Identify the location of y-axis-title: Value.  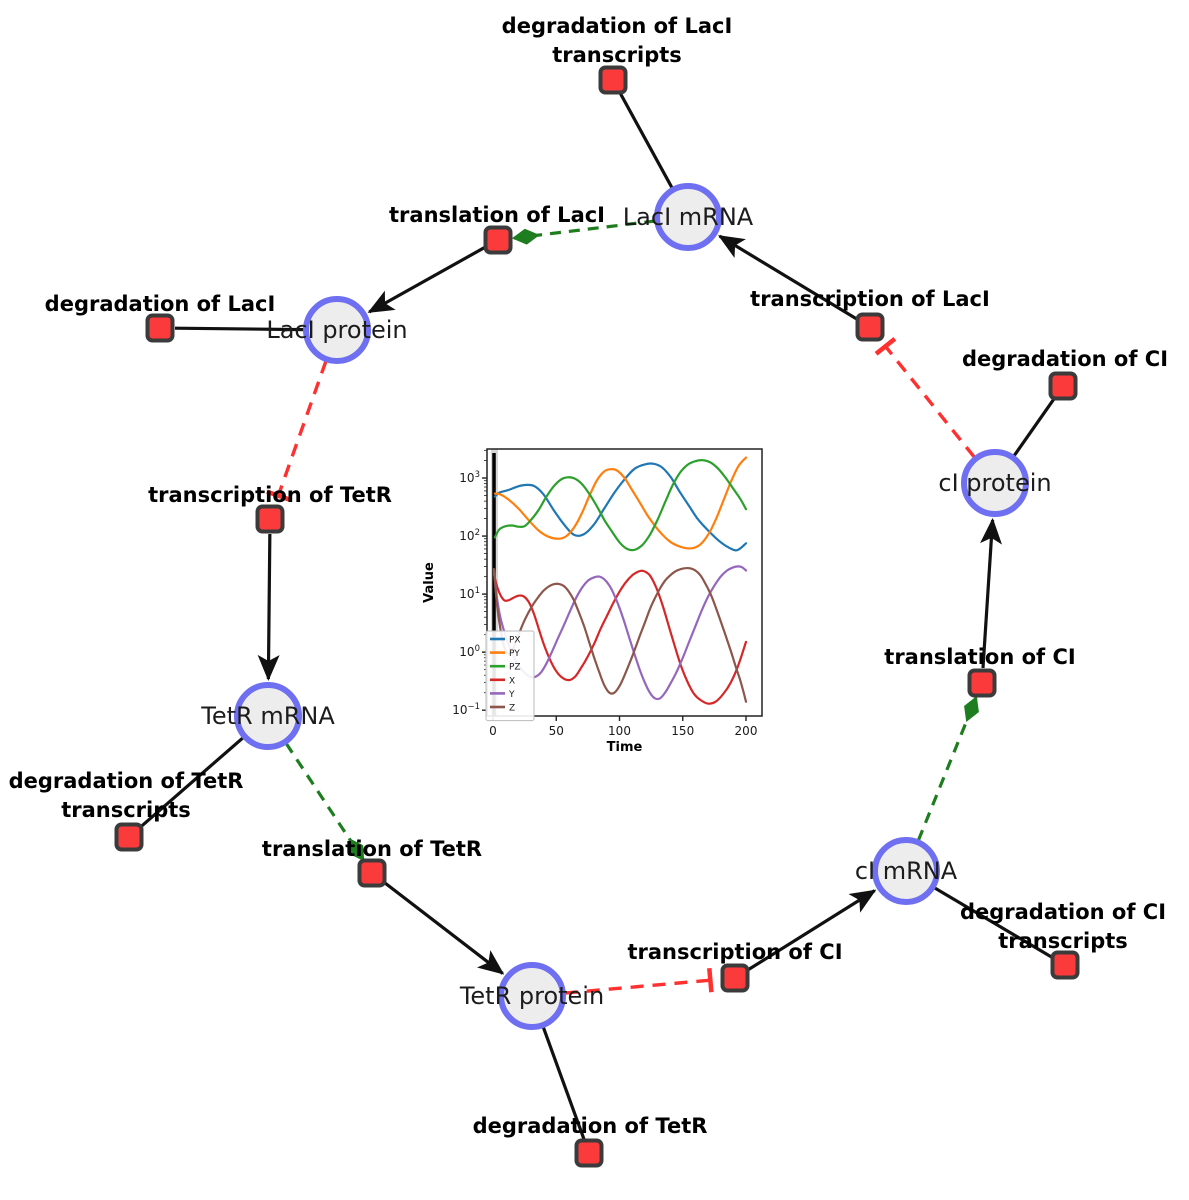
(429, 582).